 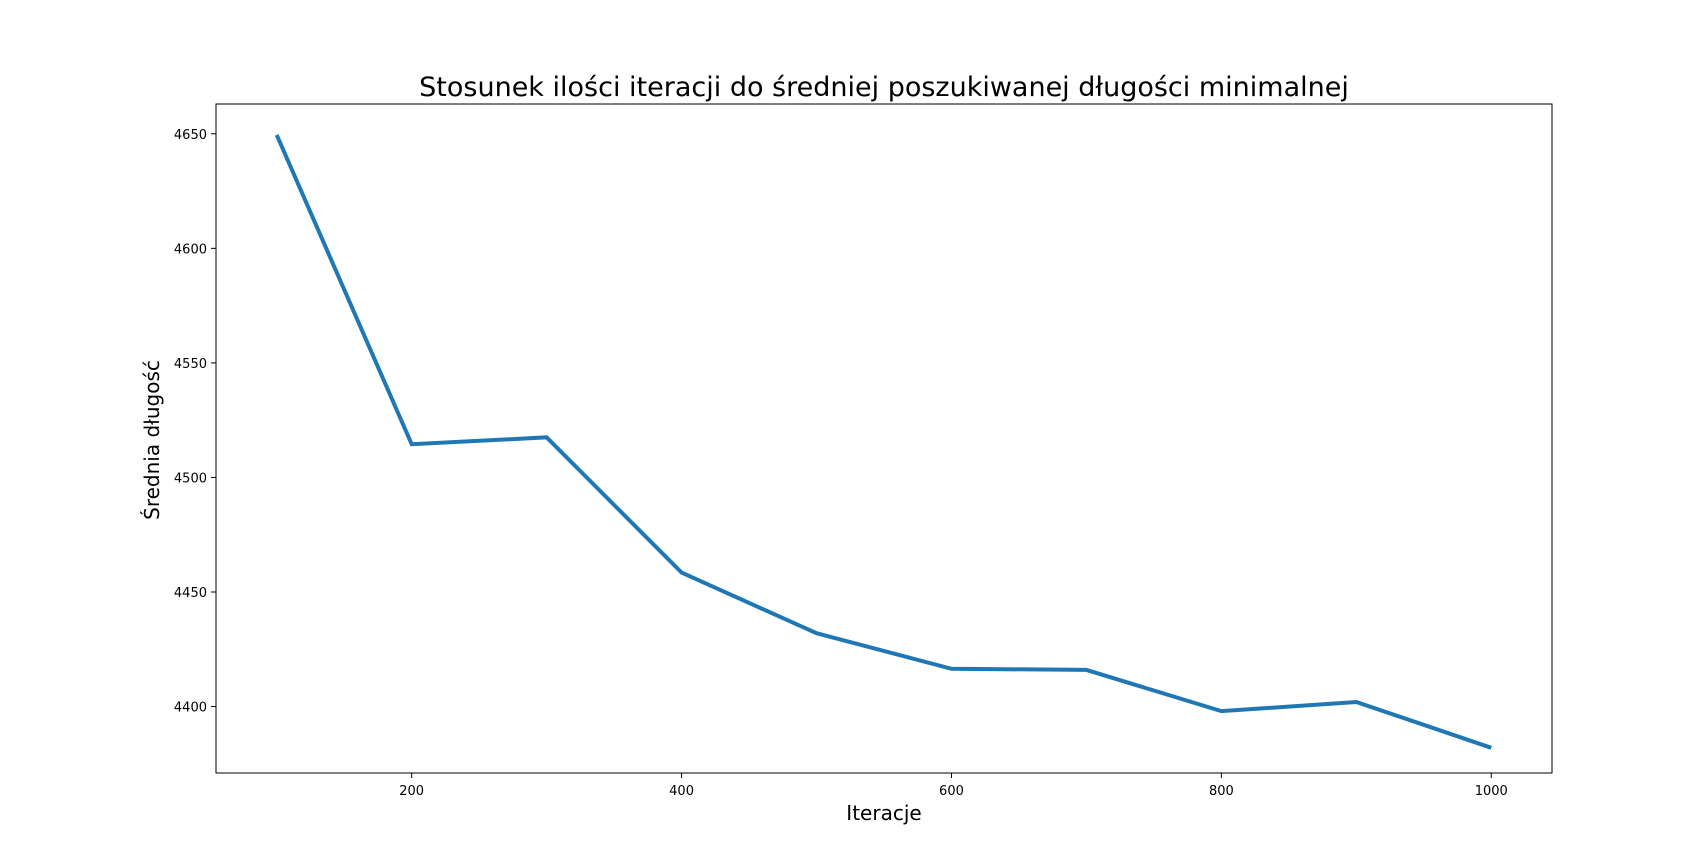 I want to click on y-tick-label: 4650, so click(x=190, y=135).